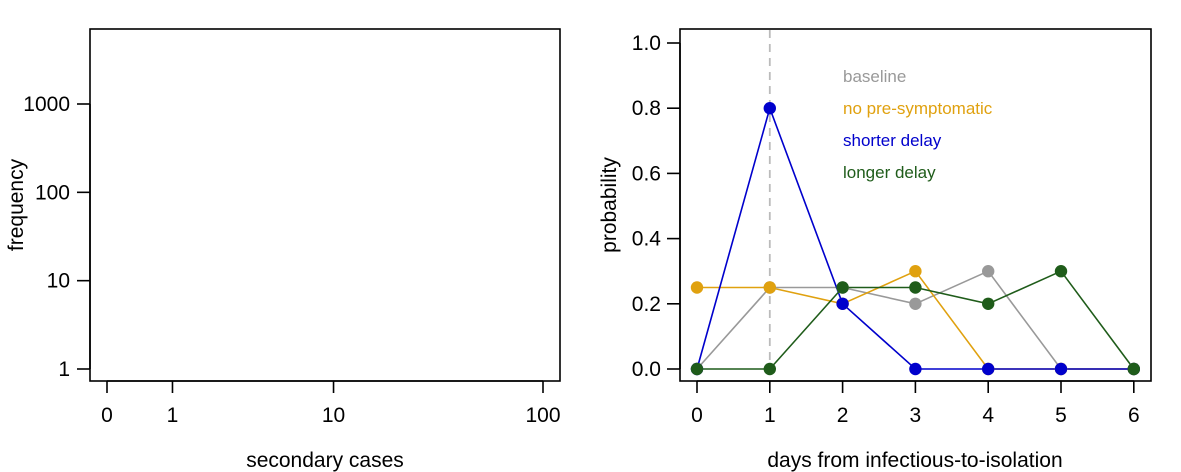  I want to click on left-x-tick-label: 0, so click(107, 415).